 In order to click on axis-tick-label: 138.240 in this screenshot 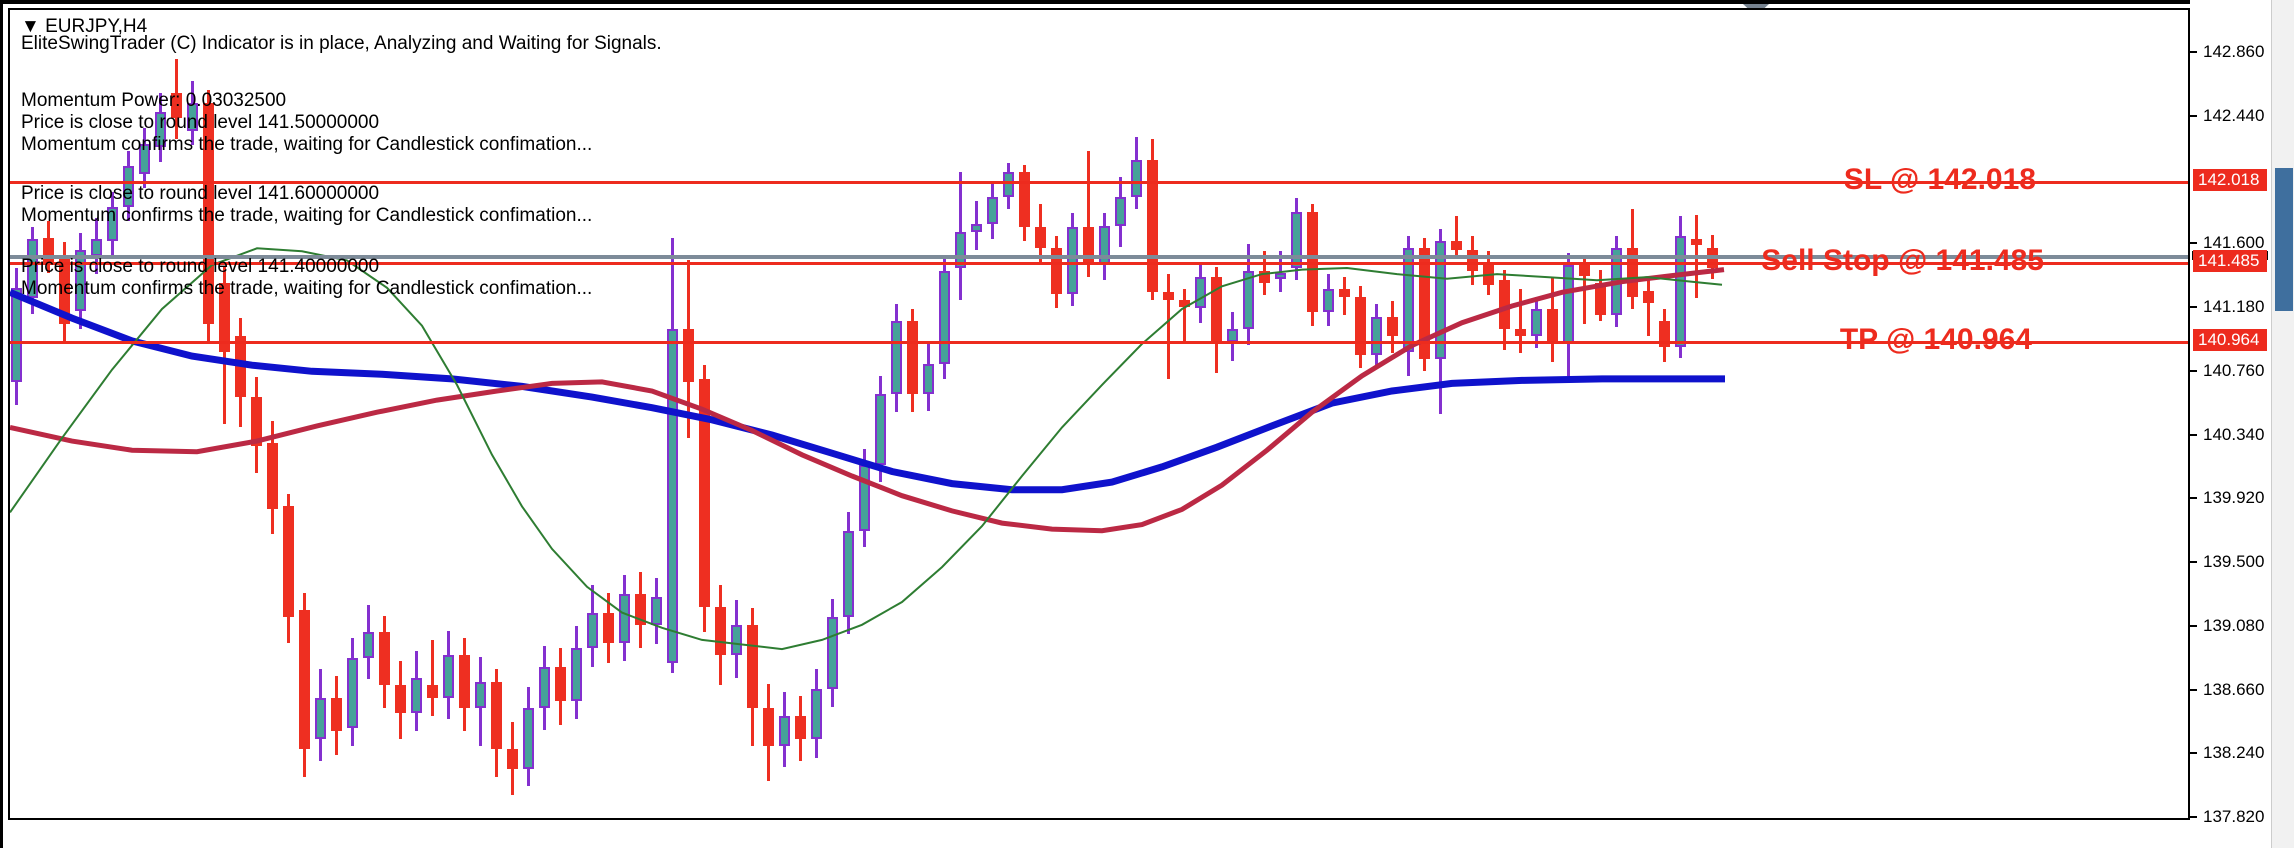, I will do `click(2234, 753)`.